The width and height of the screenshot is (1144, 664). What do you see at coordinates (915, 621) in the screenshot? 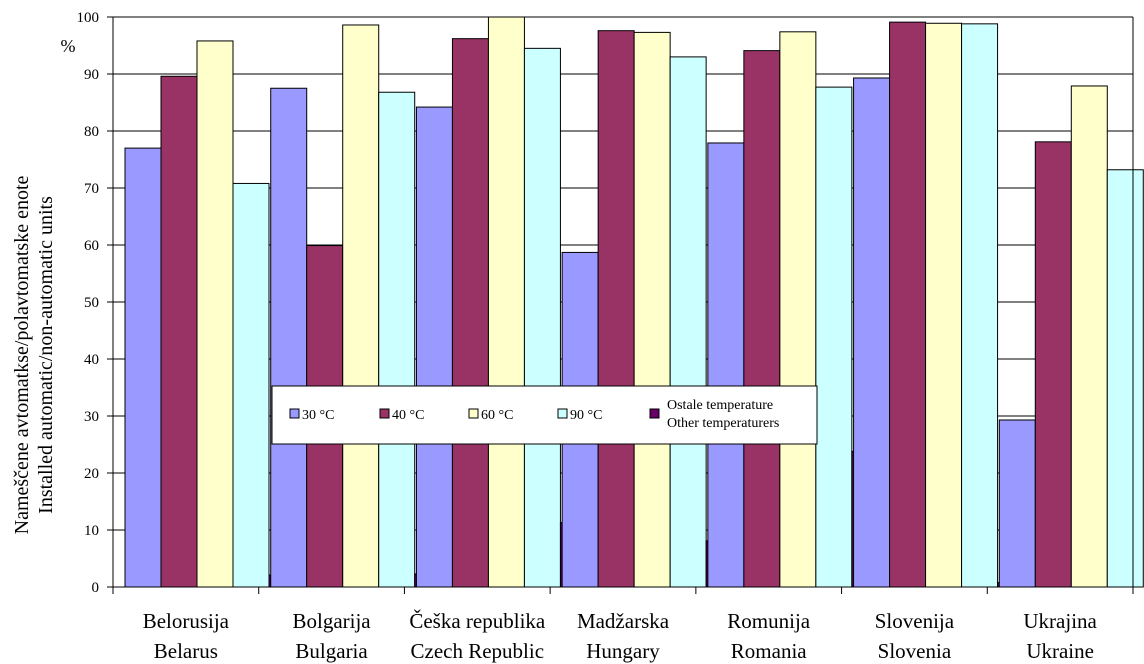
I see `x-category-label: Slovenija` at bounding box center [915, 621].